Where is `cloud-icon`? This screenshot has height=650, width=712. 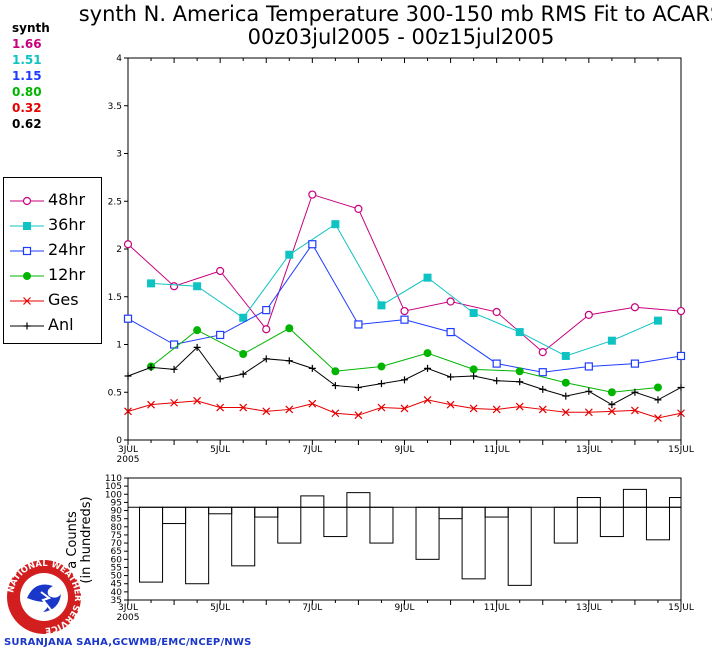 cloud-icon is located at coordinates (44, 598).